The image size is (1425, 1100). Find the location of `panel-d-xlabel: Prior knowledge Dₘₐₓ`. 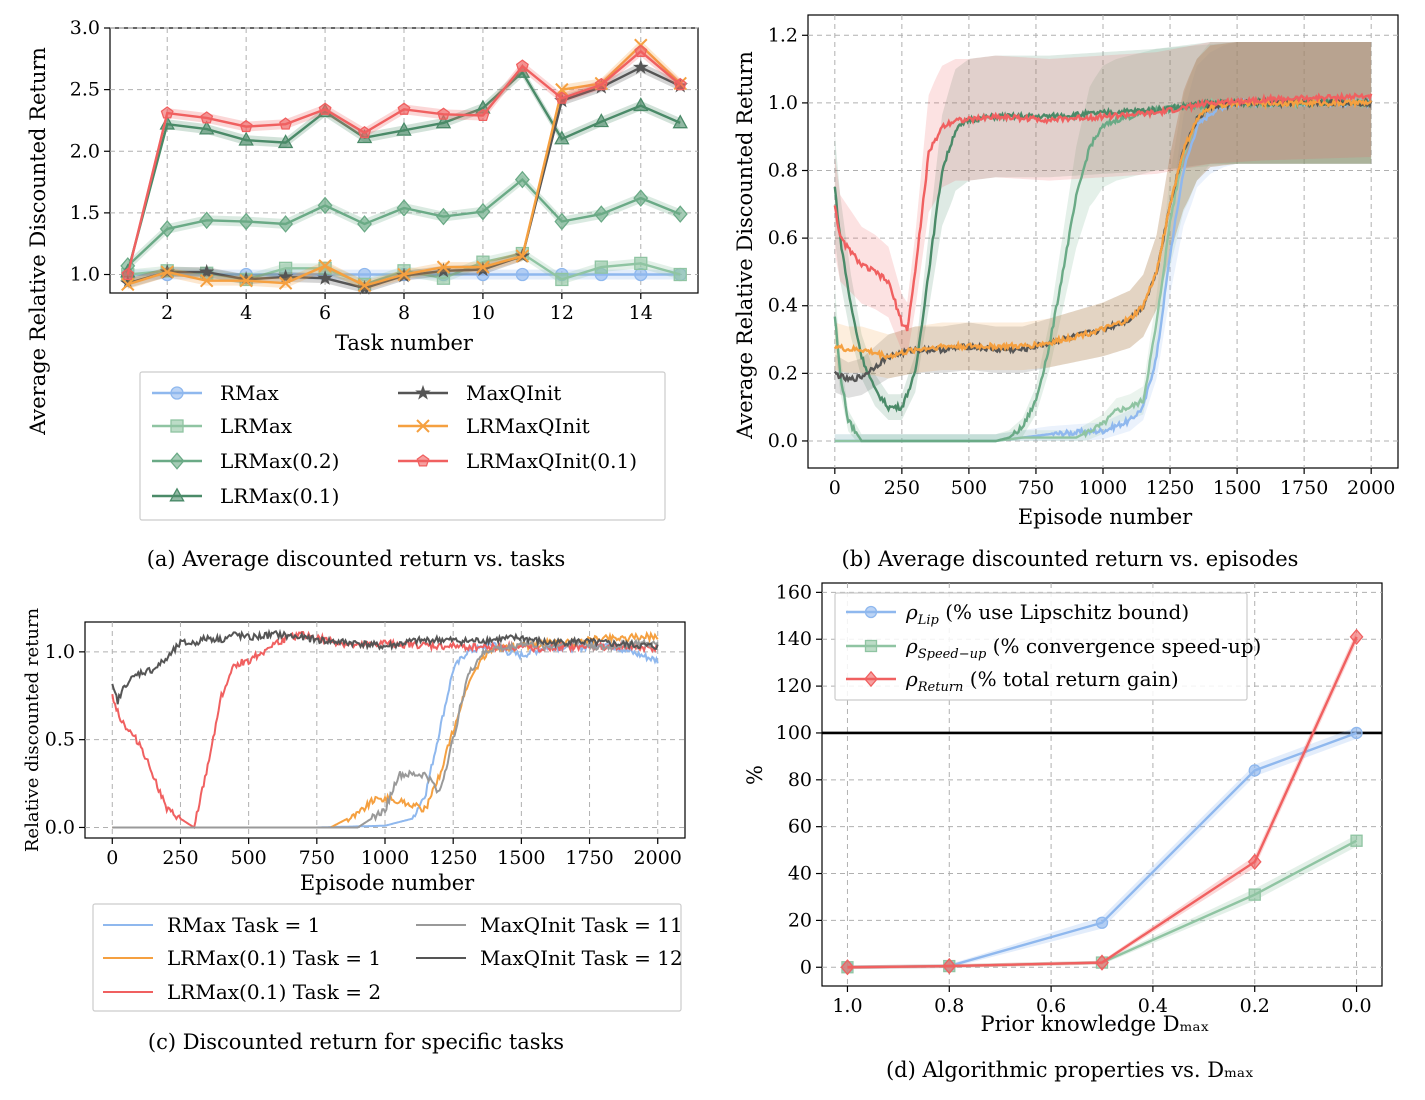

panel-d-xlabel: Prior knowledge Dₘₐₓ is located at coordinates (1095, 1024).